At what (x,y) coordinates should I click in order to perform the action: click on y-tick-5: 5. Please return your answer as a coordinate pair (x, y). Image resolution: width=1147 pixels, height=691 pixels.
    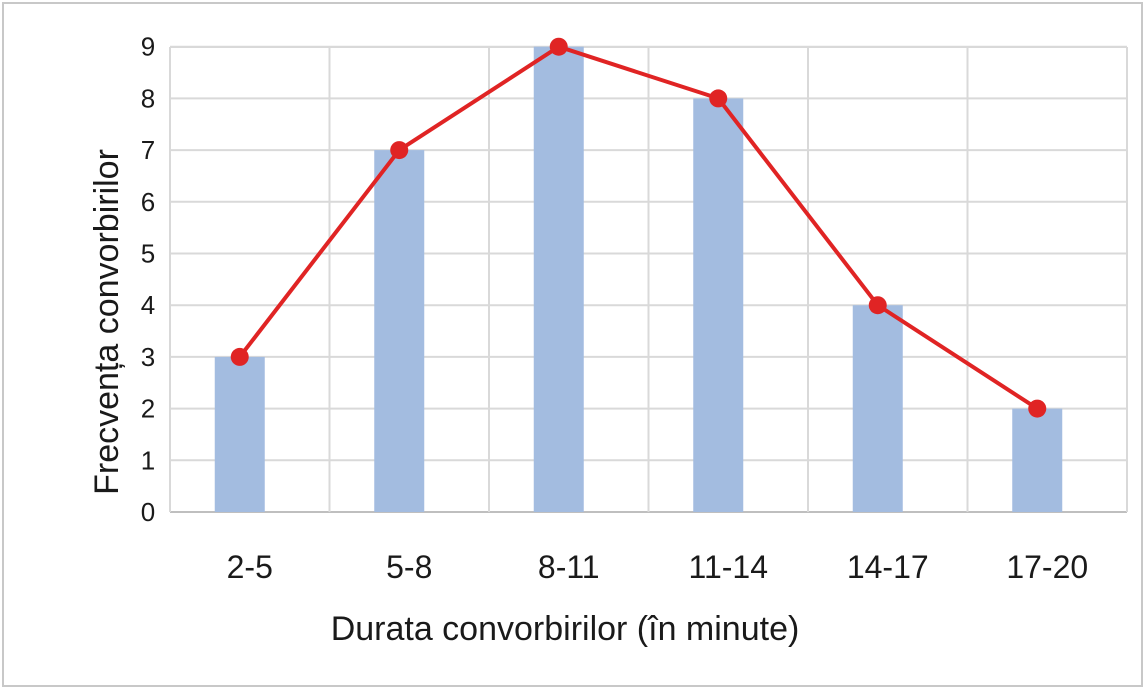
    Looking at the image, I should click on (148, 254).